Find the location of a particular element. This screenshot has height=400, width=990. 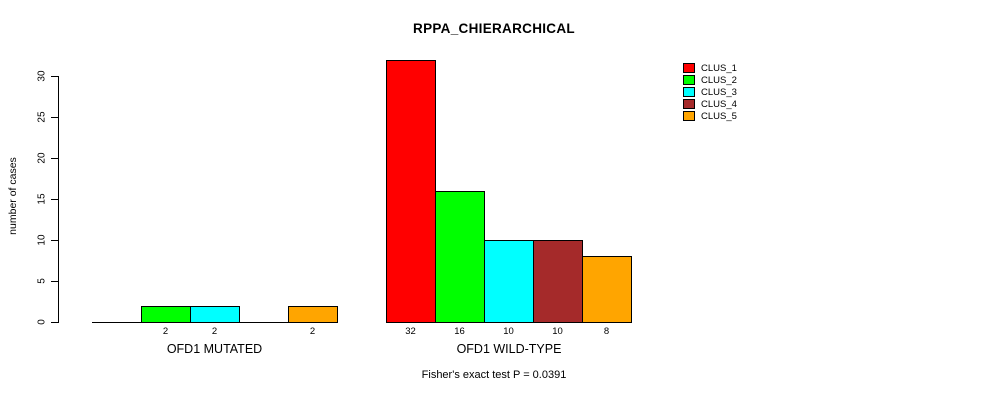

bar-clus_4-wild-type is located at coordinates (558, 281).